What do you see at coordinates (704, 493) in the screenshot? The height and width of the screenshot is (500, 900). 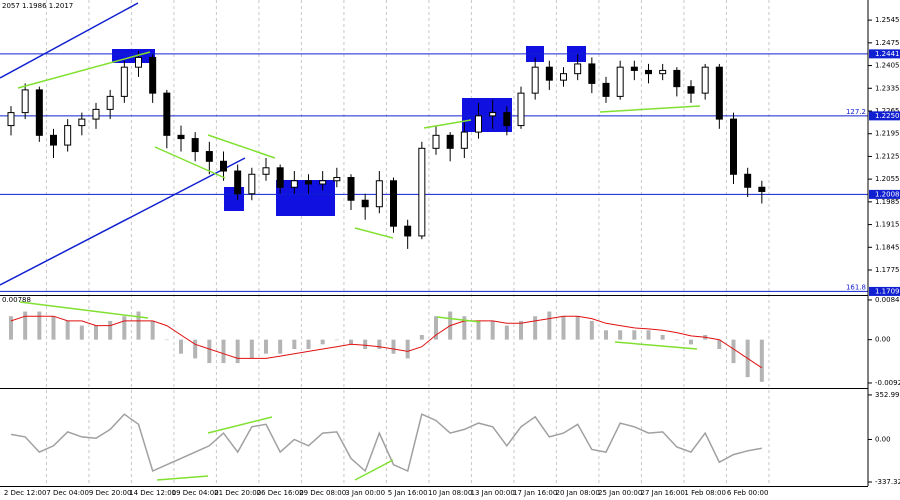 I see `x-tick-label: 1 Feb 08:00` at bounding box center [704, 493].